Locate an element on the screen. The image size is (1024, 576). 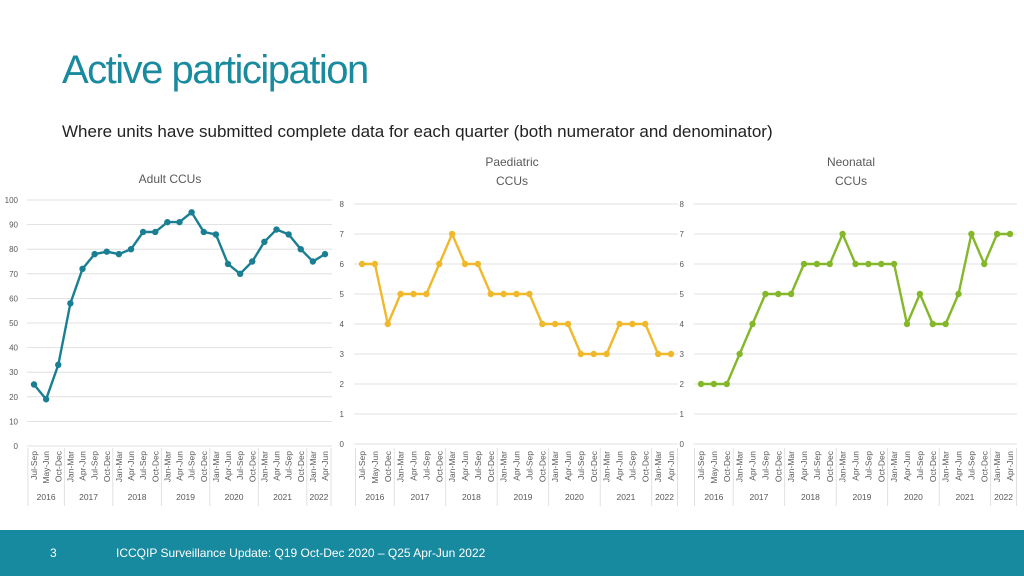
chart-title: CCUs is located at coordinates (512, 181).